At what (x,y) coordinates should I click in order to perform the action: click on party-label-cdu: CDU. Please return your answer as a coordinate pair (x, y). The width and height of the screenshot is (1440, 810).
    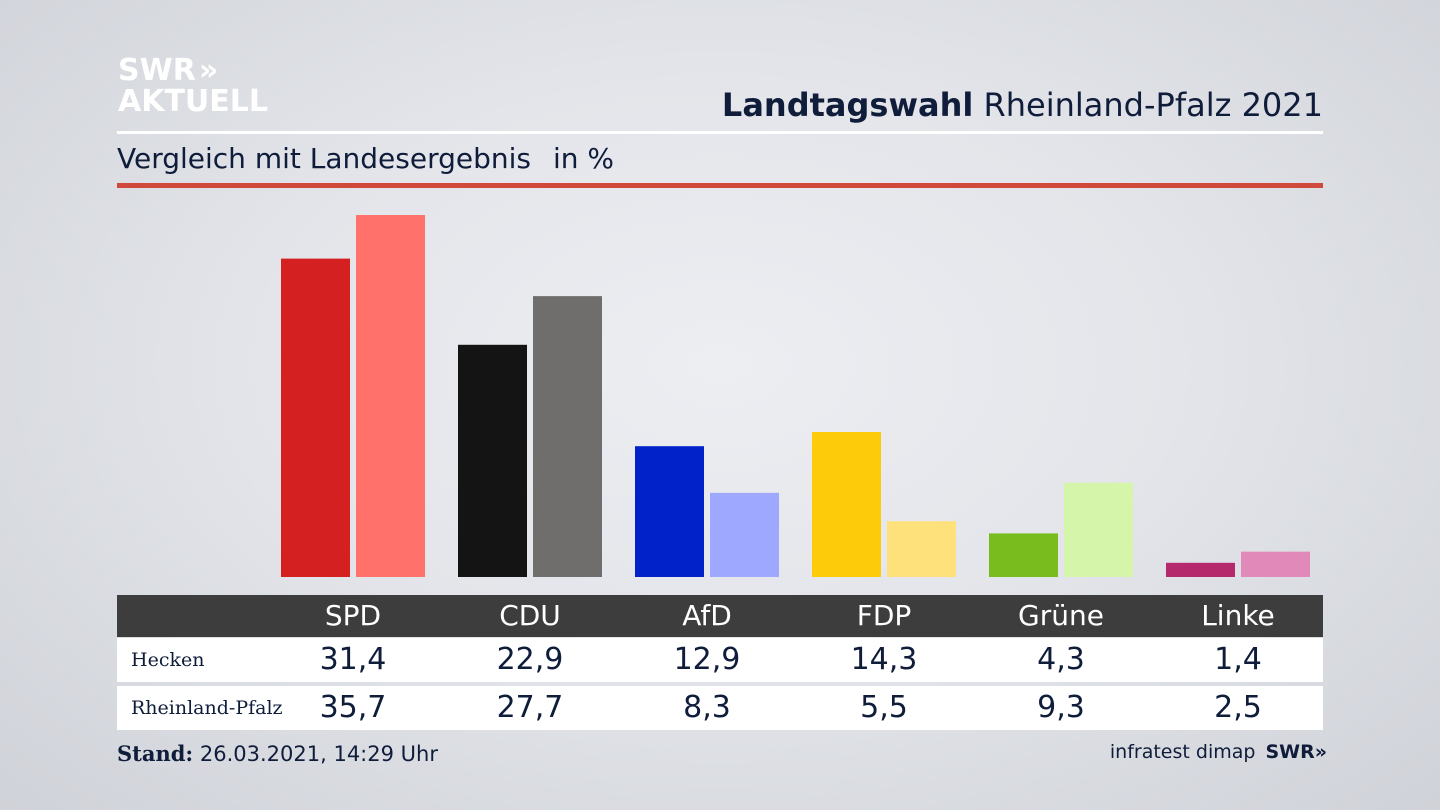
    Looking at the image, I should click on (530, 615).